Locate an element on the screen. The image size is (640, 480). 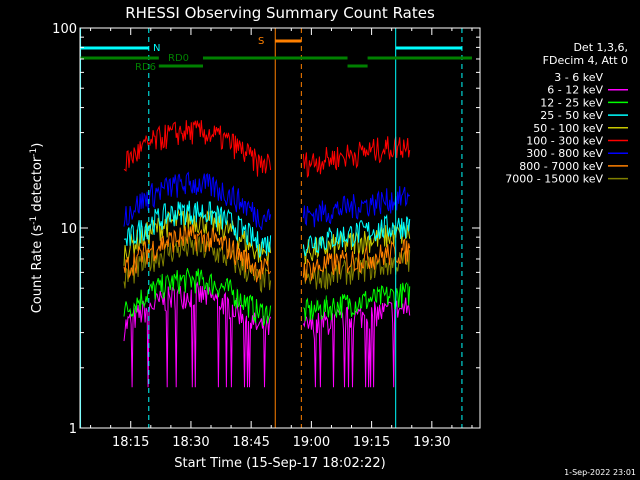
timestamp: 1-Sep-2022 23:01 is located at coordinates (600, 472).